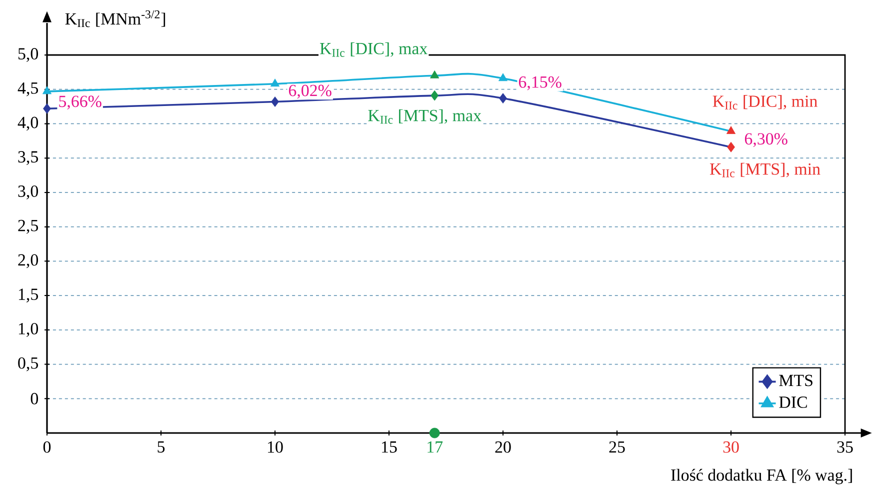  Describe the element at coordinates (765, 170) in the screenshot. I see `annotation: K$_{IIc}$ [MTS], min` at that location.